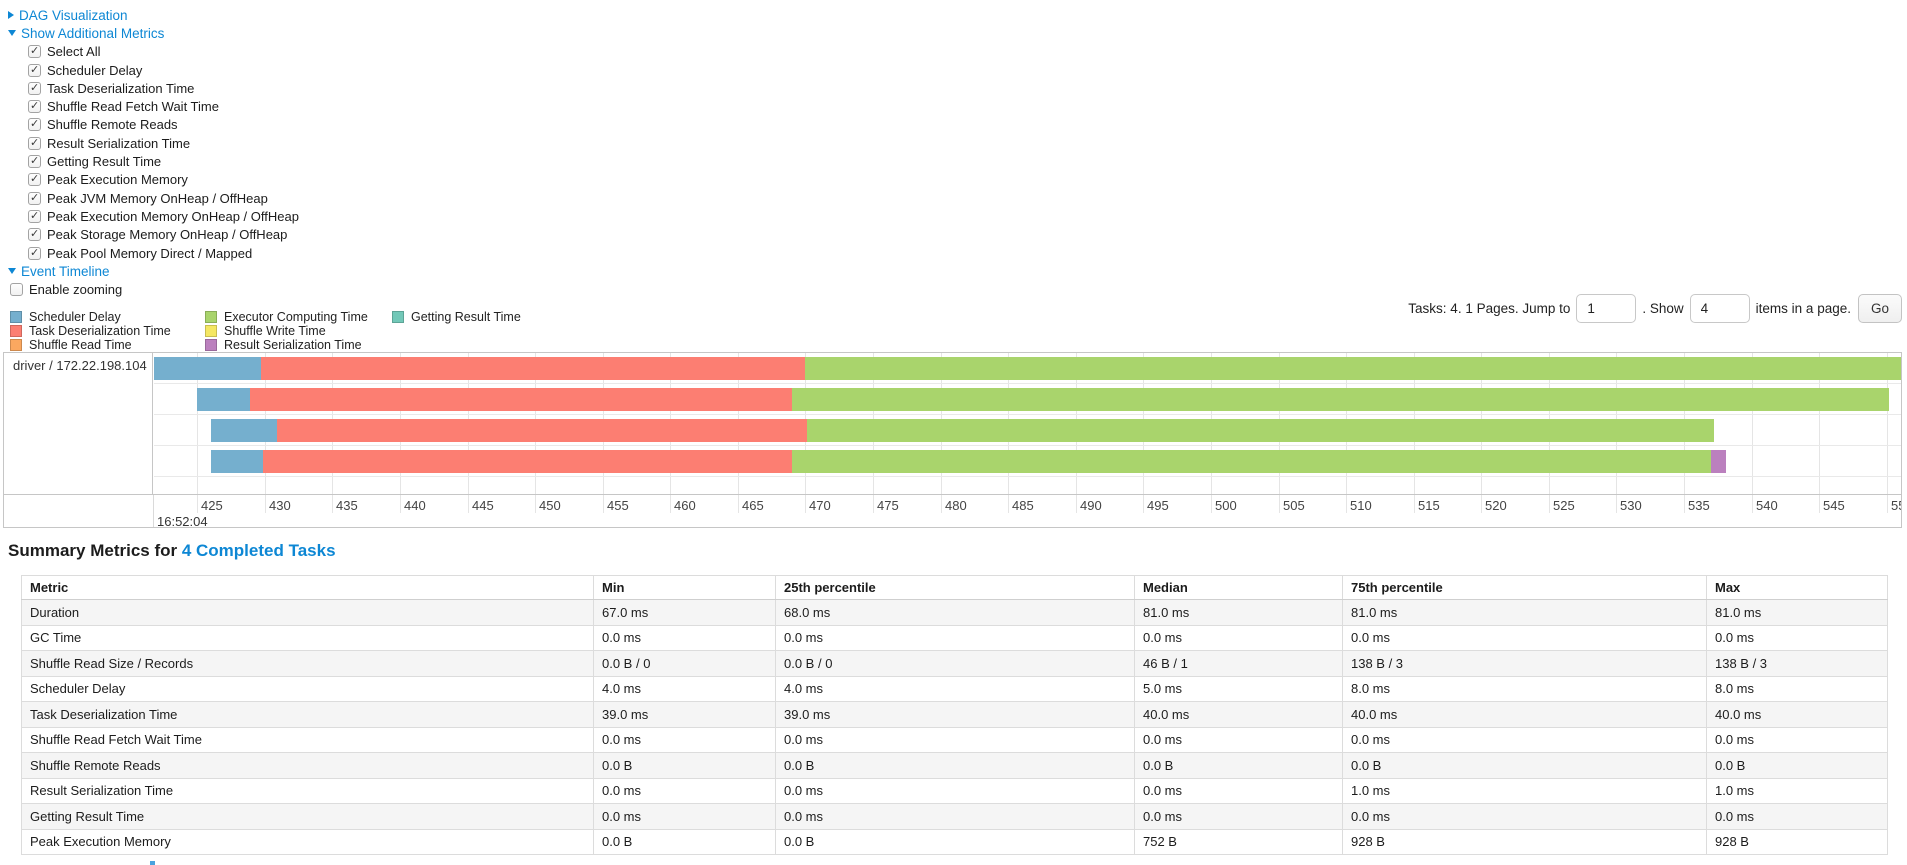 The height and width of the screenshot is (865, 1907). Describe the element at coordinates (76, 290) in the screenshot. I see `enable-zooming-label: Enable zooming` at that location.